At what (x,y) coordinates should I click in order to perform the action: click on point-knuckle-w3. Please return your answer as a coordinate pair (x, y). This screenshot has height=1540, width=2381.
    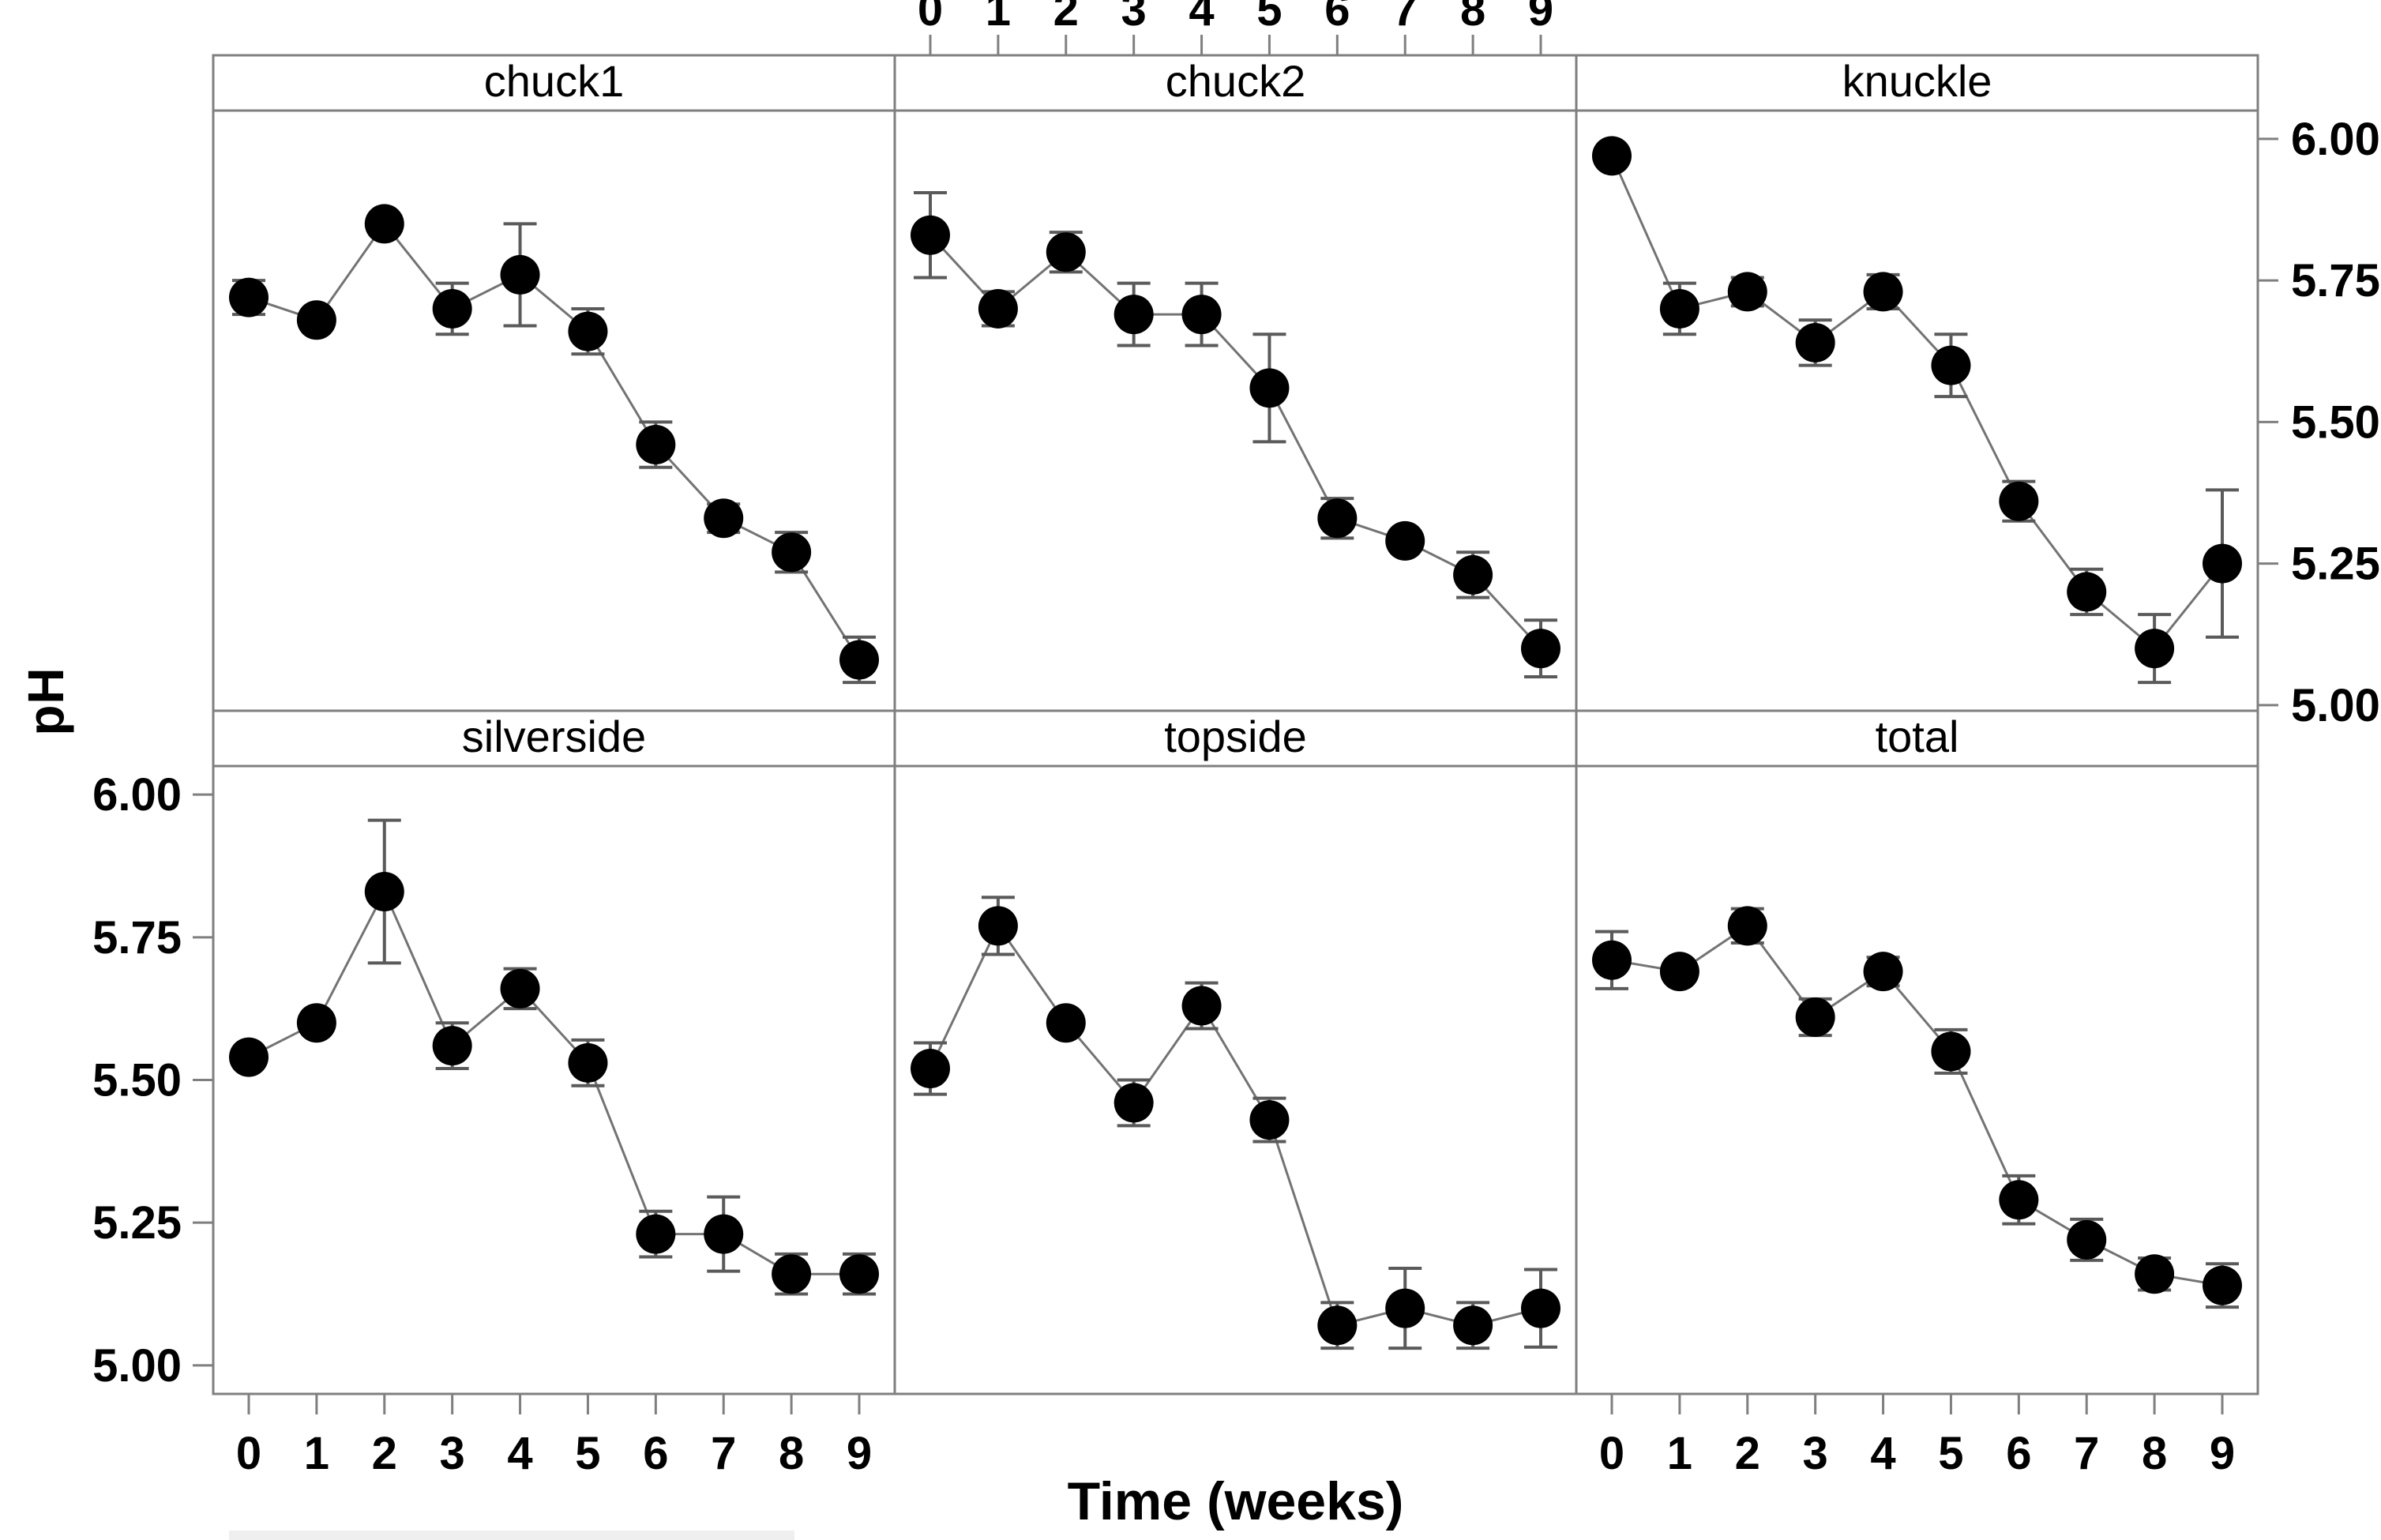
    Looking at the image, I should click on (1815, 342).